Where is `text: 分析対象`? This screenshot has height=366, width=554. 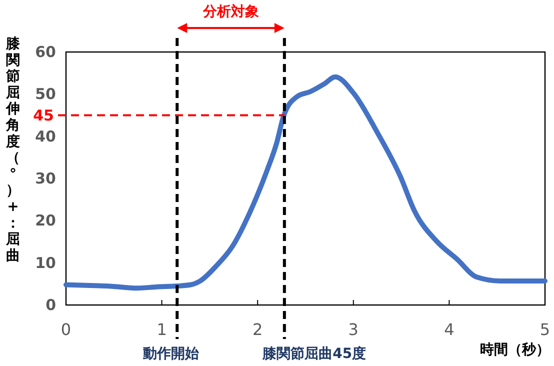 text: 分析対象 is located at coordinates (230, 11).